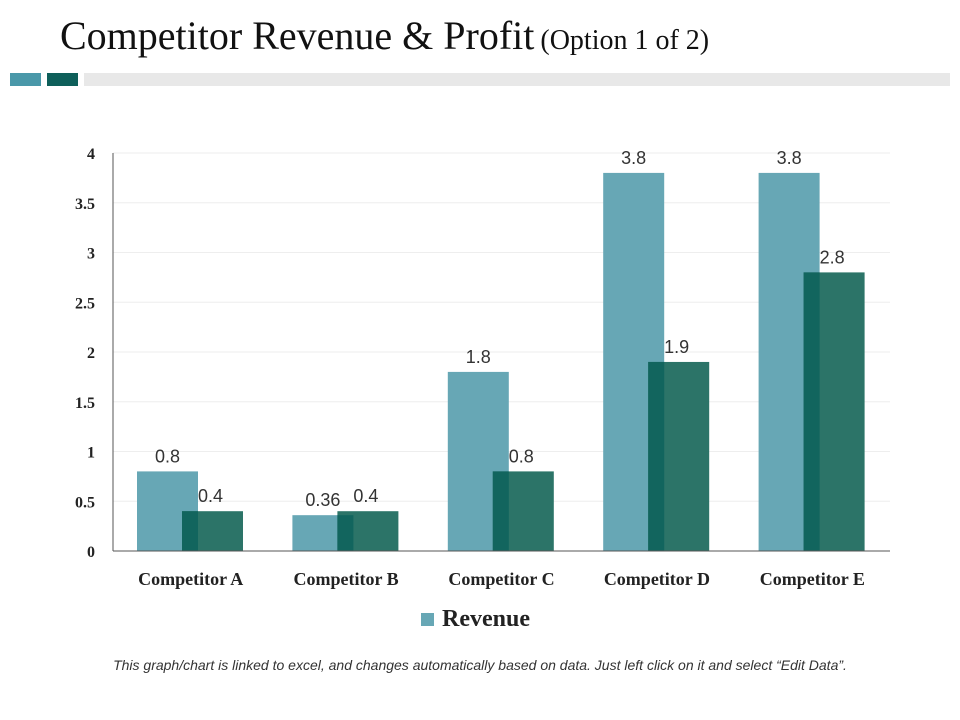 The height and width of the screenshot is (720, 960). Describe the element at coordinates (521, 456) in the screenshot. I see `data-label-profit: 0.8` at that location.